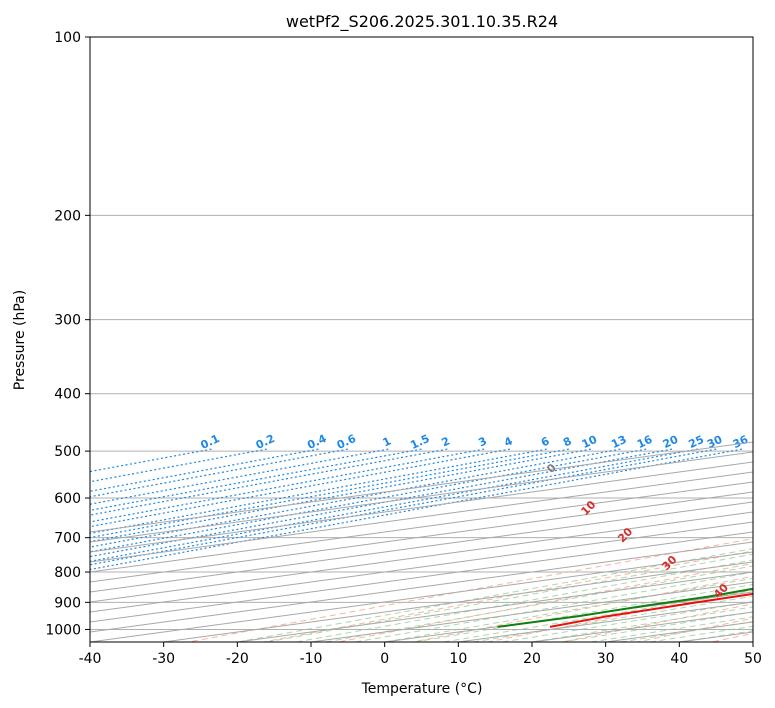 This screenshot has height=708, width=775. What do you see at coordinates (384, 659) in the screenshot?
I see `x-tick-label: 0` at bounding box center [384, 659].